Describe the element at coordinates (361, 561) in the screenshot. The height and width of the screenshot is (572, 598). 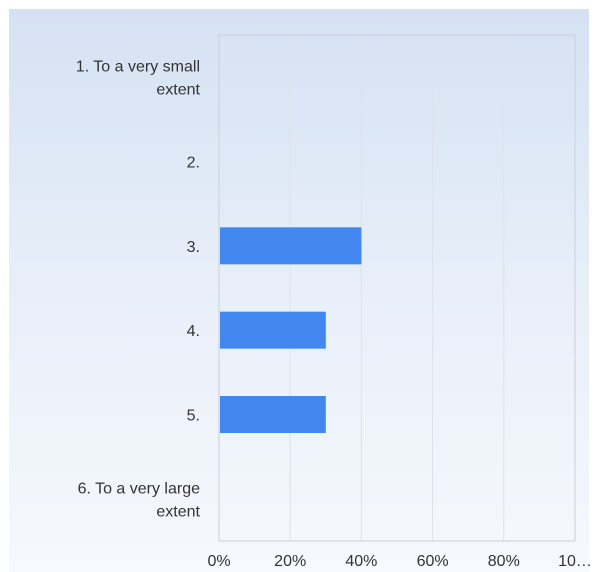
I see `x-tick-label: 40%` at that location.